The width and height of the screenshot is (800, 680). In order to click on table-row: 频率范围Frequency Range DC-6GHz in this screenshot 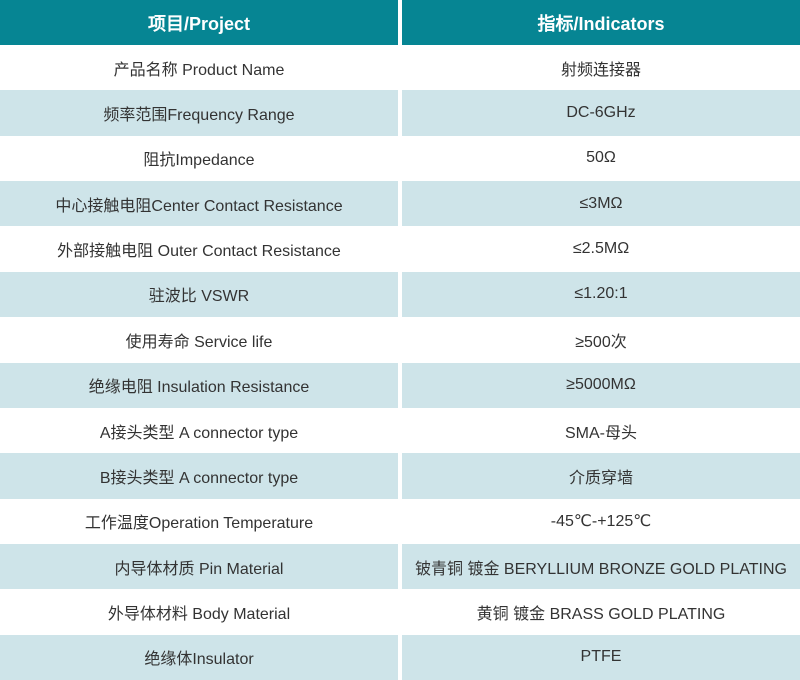, I will do `click(400, 113)`.